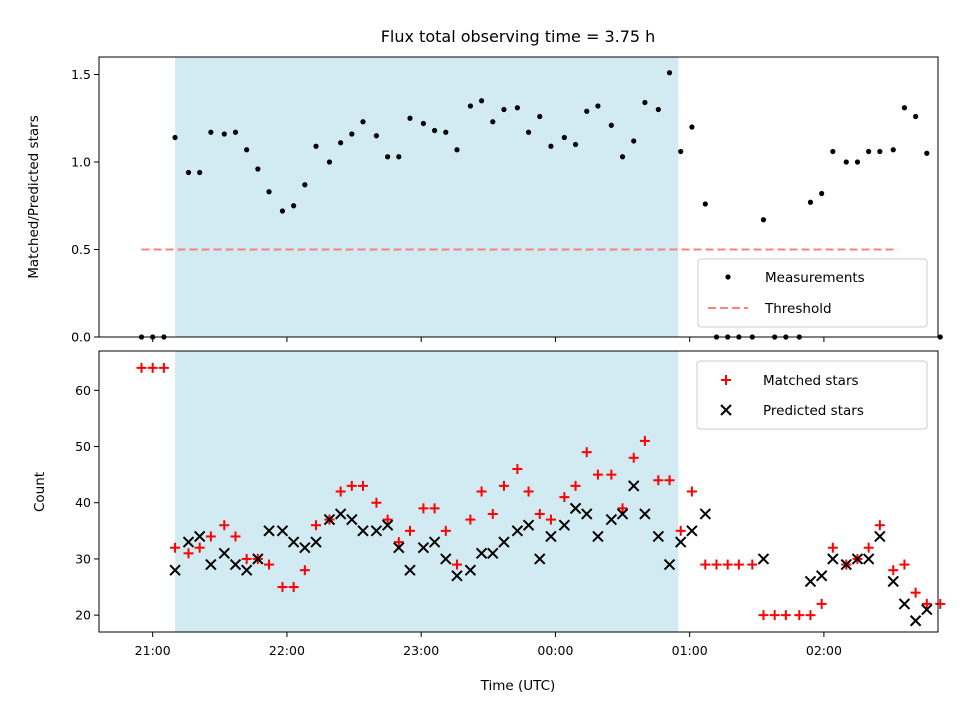 This screenshot has width=960, height=724. I want to click on legend-label-threshold: Threshold, so click(798, 309).